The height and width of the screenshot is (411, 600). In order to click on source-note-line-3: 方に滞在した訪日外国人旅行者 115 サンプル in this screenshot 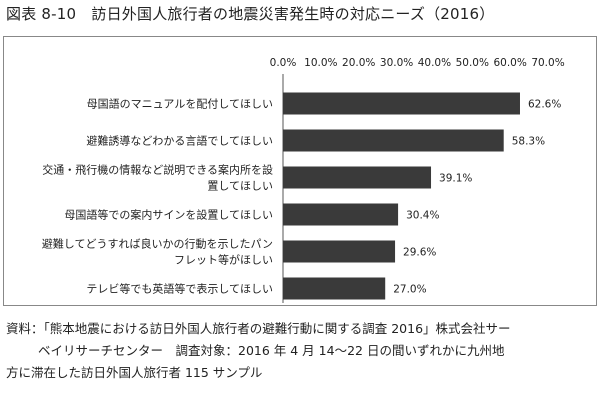, I will do `click(134, 372)`.